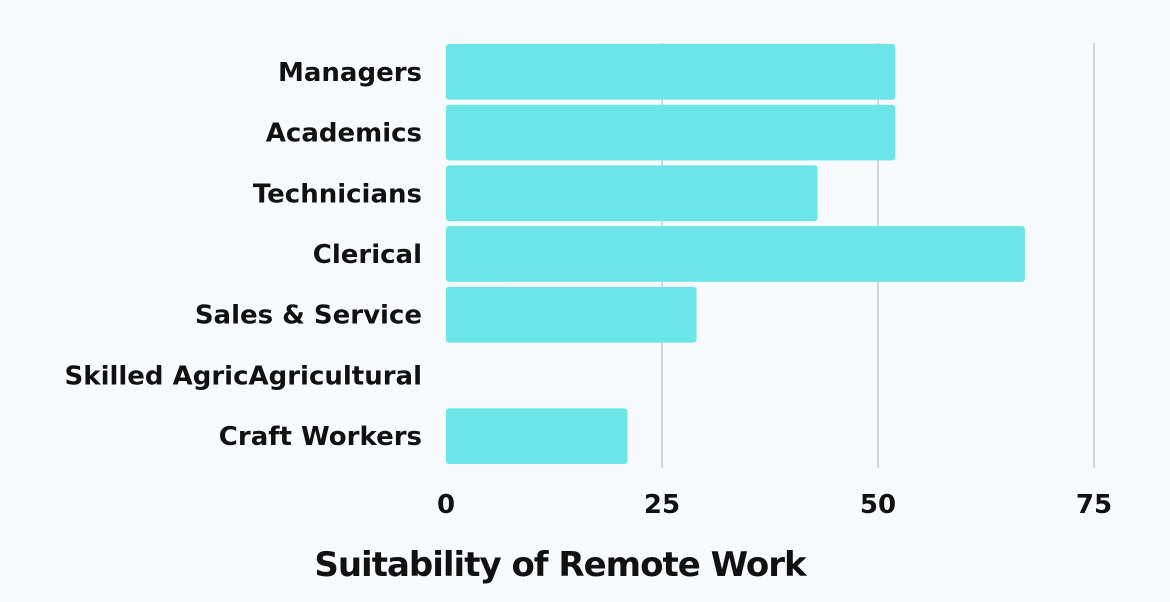 This screenshot has width=1170, height=602. I want to click on category-label: Technicians, so click(337, 194).